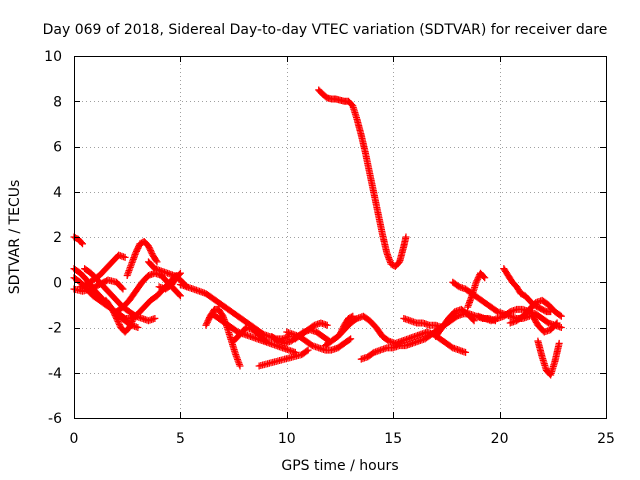 Image resolution: width=640 pixels, height=480 pixels. What do you see at coordinates (55, 329) in the screenshot?
I see `y-tick-label: -2` at bounding box center [55, 329].